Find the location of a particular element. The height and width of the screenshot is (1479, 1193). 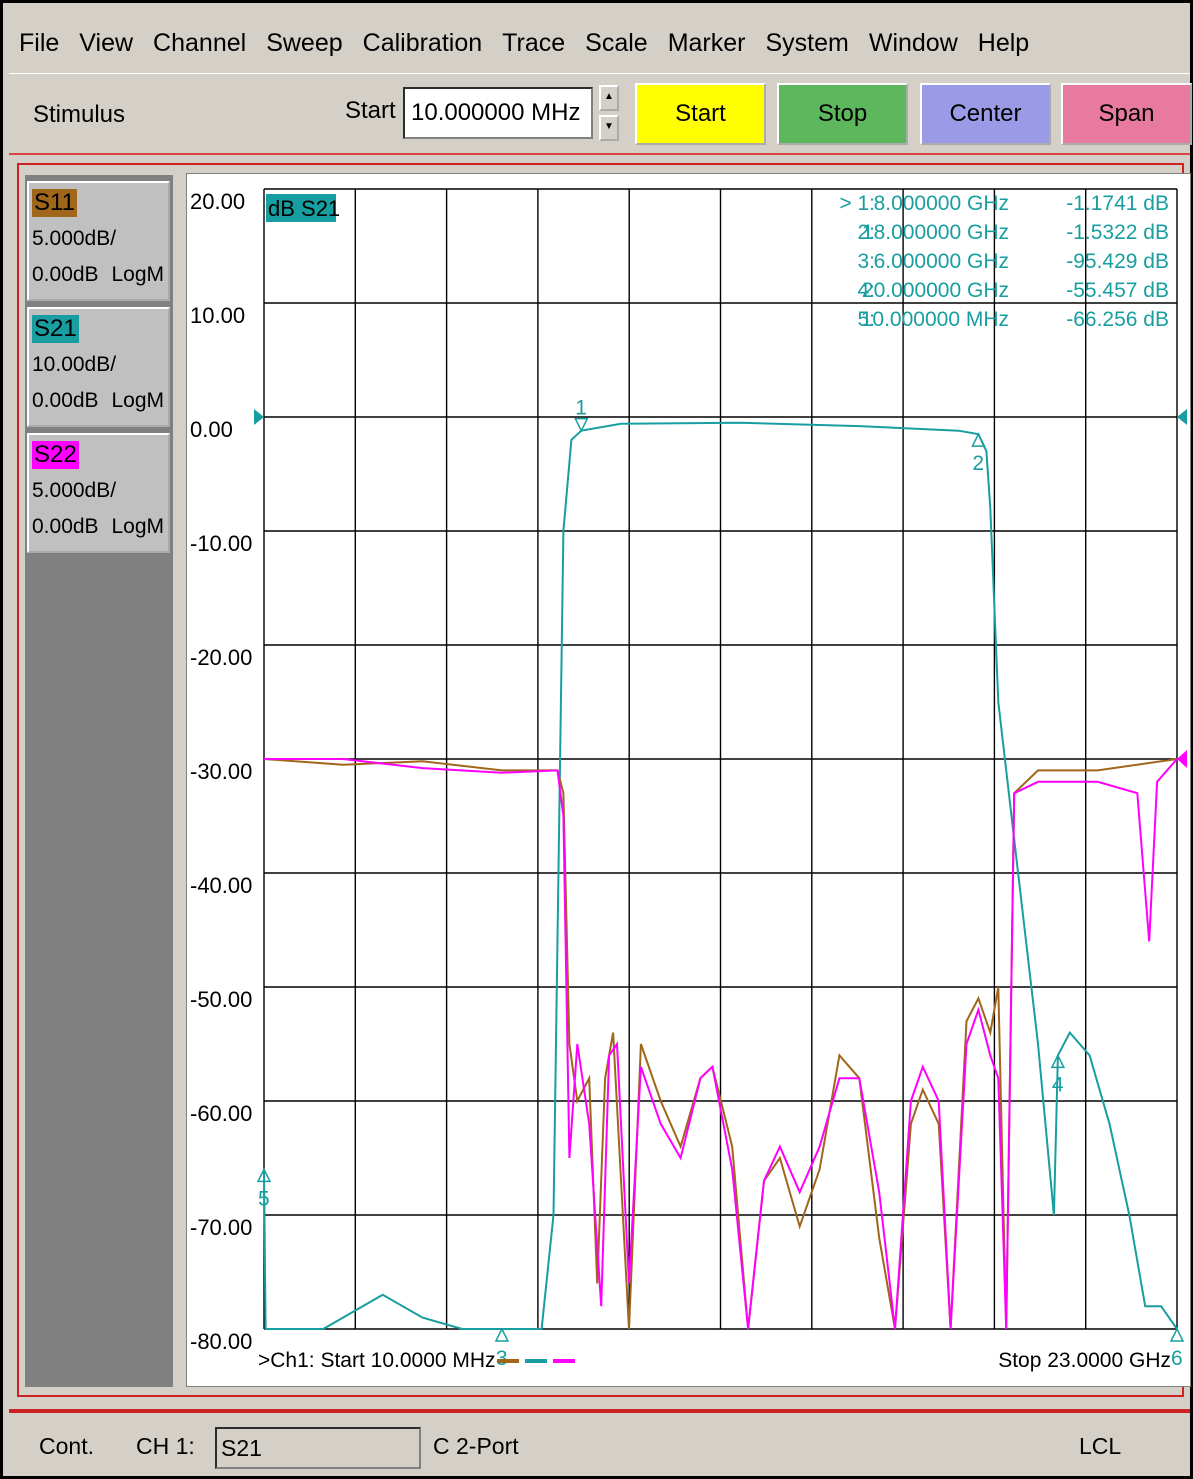

y-tick-label: -60.00 is located at coordinates (221, 1113).